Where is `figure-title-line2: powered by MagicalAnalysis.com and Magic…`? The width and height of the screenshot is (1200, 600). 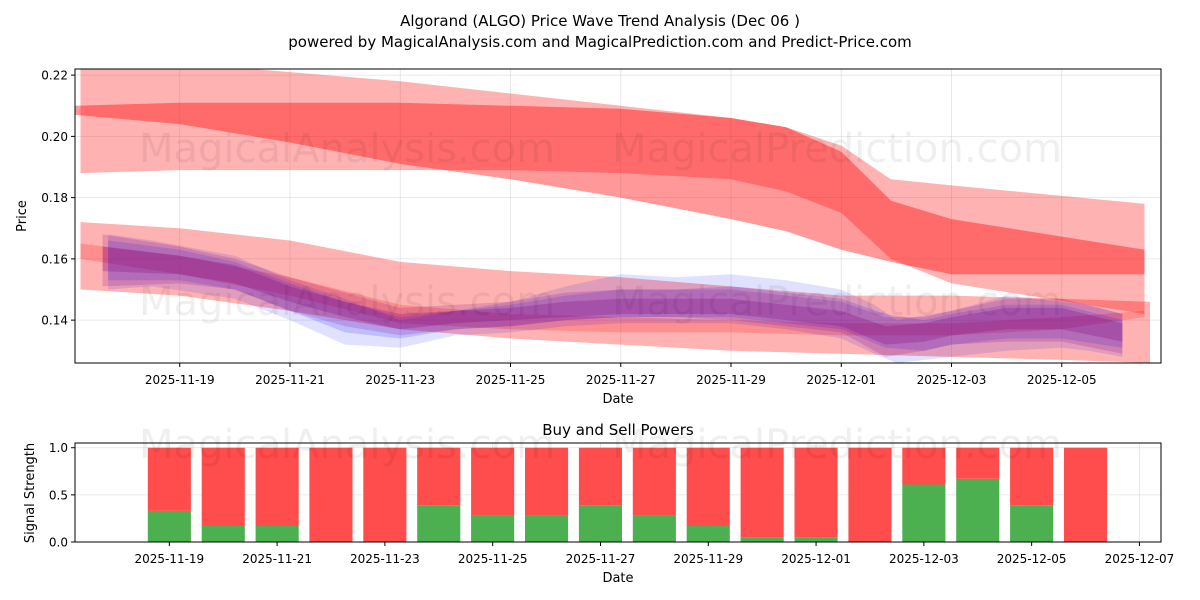
figure-title-line2: powered by MagicalAnalysis.com and Magic… is located at coordinates (600, 42).